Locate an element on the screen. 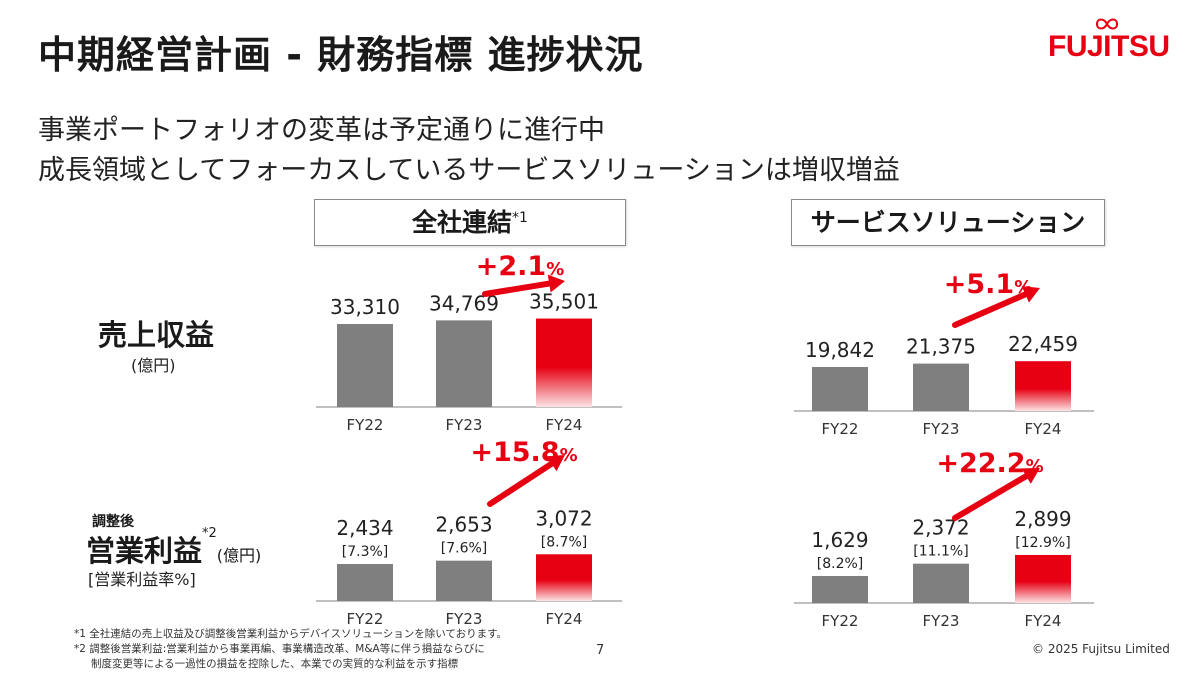  revenue-consolidated-bar-FY22 is located at coordinates (365, 365).